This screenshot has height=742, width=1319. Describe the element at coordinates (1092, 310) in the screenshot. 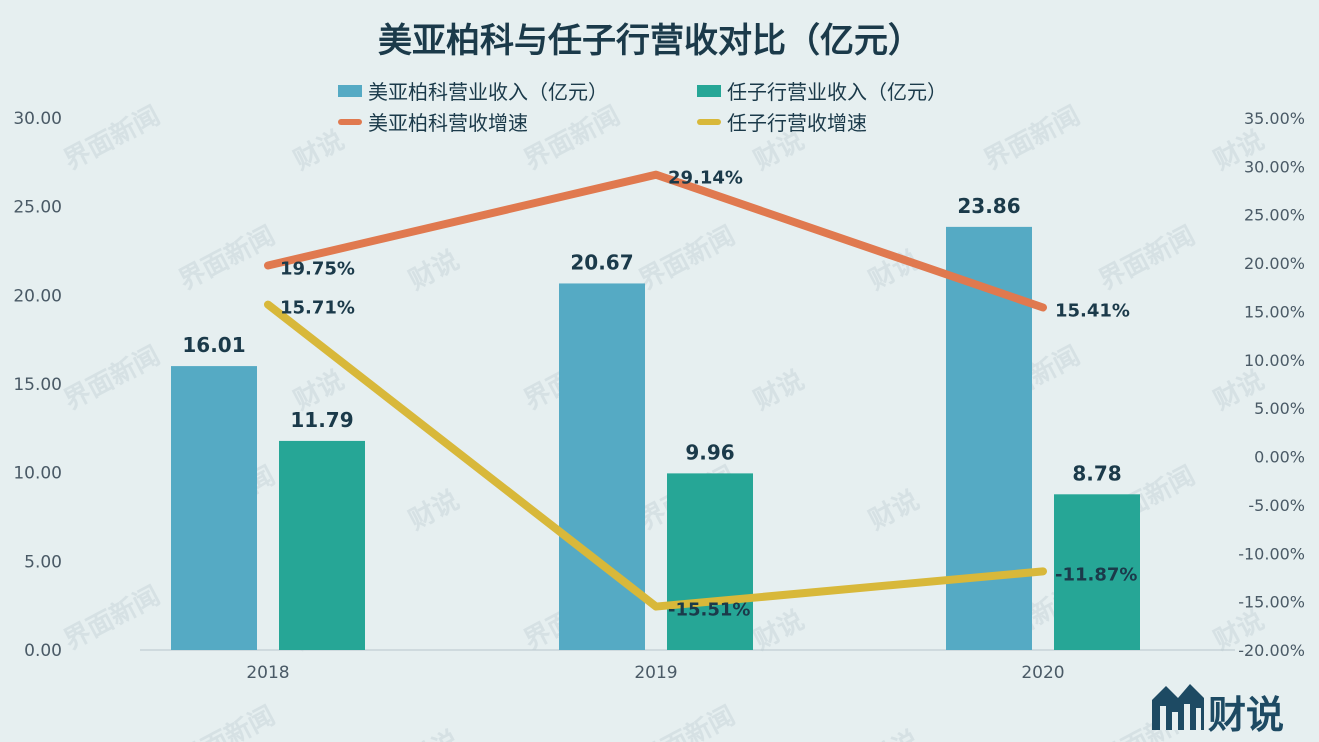

I see `line-data-label: 15.41%` at that location.